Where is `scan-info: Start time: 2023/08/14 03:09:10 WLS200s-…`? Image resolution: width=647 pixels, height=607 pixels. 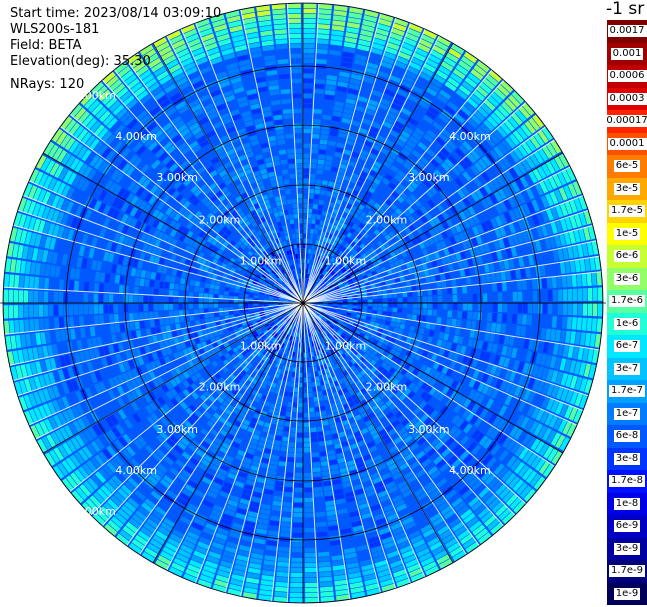
scan-info: Start time: 2023/08/14 03:09:10 WLS200s-… is located at coordinates (115, 49).